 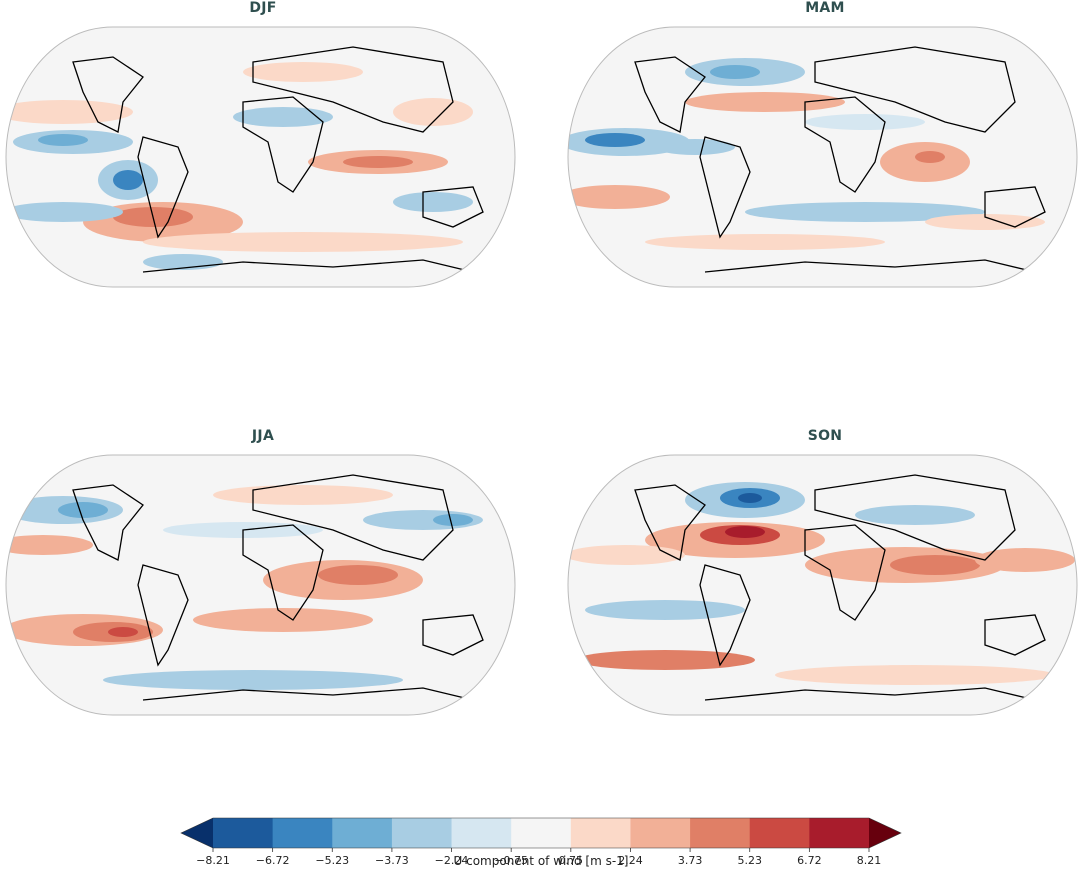 I want to click on map-djf, so click(x=260, y=157).